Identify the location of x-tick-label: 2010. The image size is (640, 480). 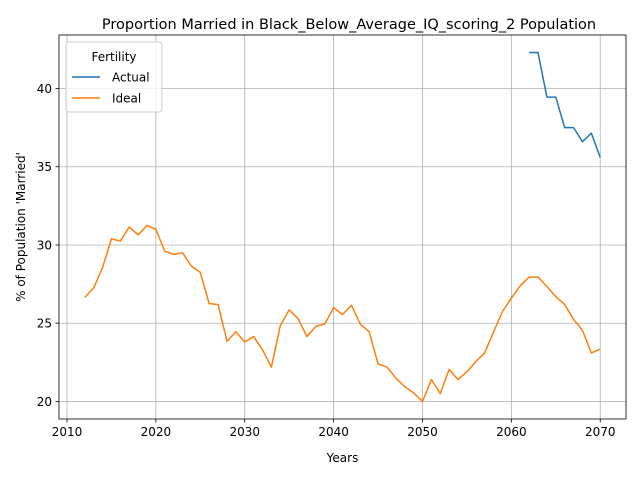
(67, 432).